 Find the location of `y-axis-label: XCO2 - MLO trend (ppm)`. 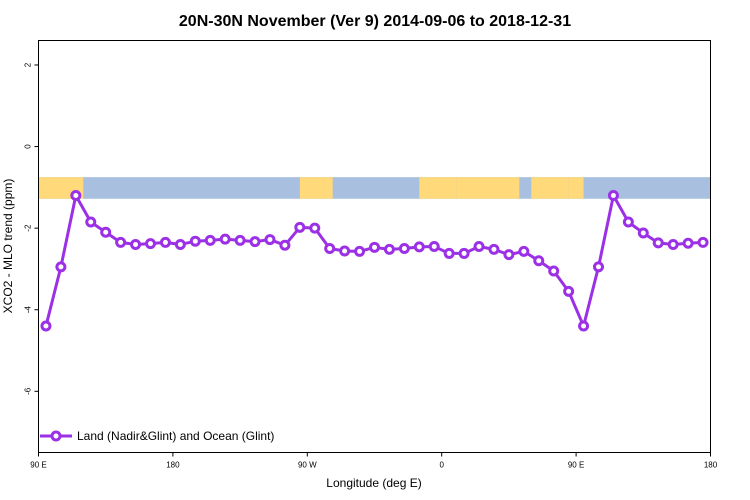

y-axis-label: XCO2 - MLO trend (ppm) is located at coordinates (8, 246).